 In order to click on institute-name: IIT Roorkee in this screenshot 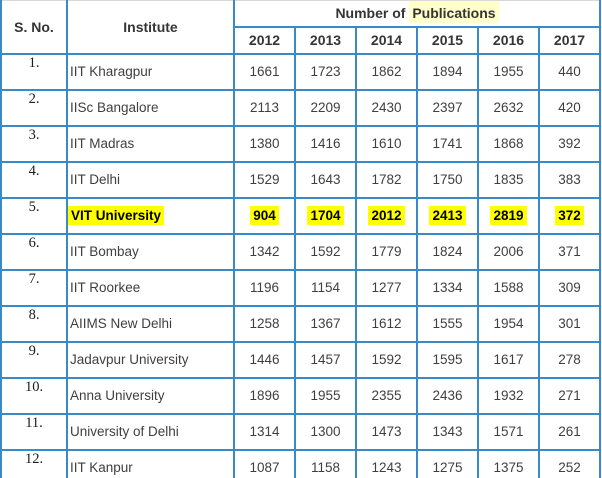, I will do `click(105, 287)`.